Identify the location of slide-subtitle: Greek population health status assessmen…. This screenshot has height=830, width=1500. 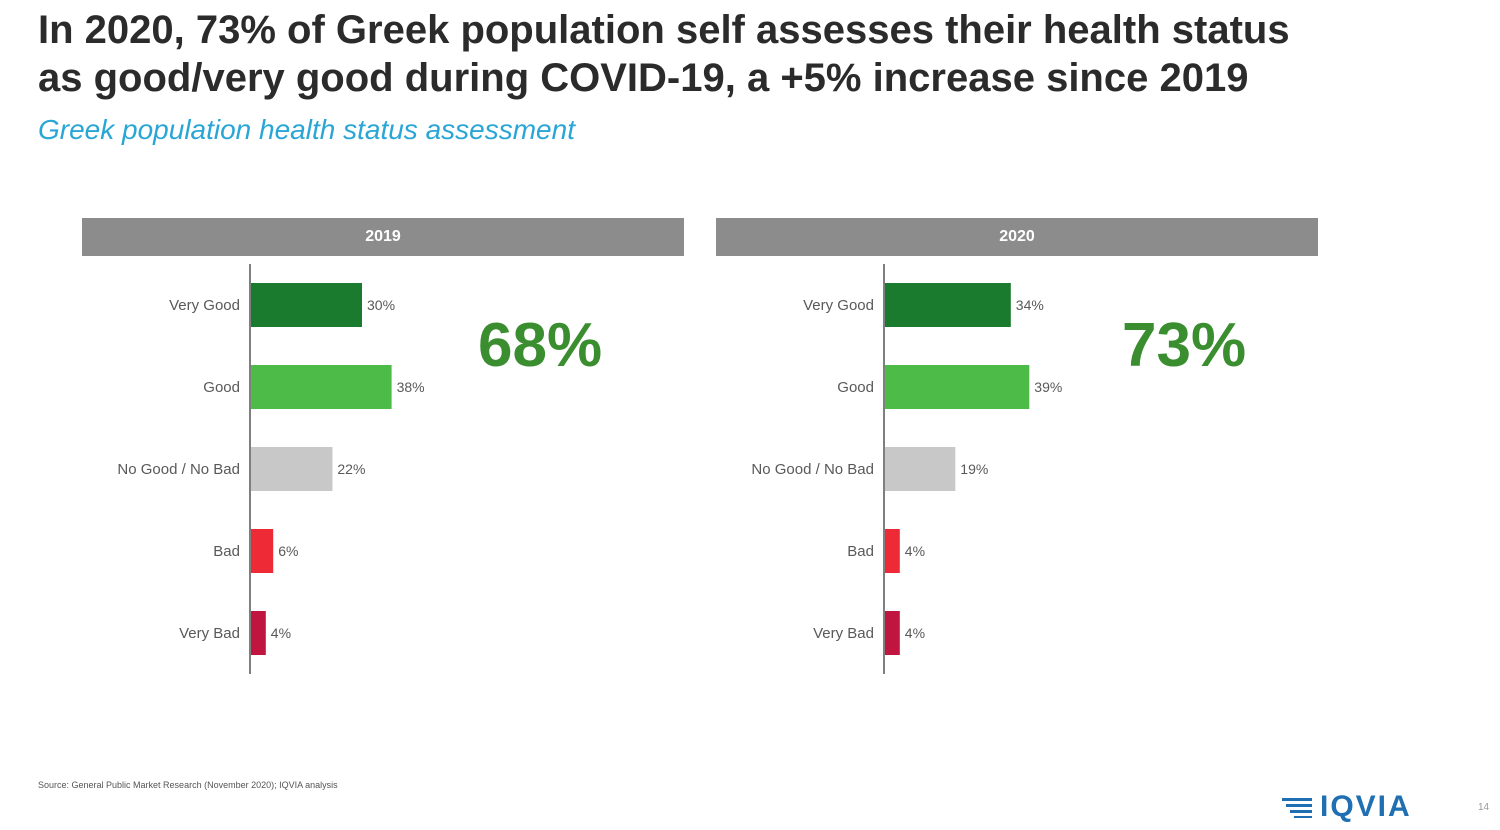
(306, 129).